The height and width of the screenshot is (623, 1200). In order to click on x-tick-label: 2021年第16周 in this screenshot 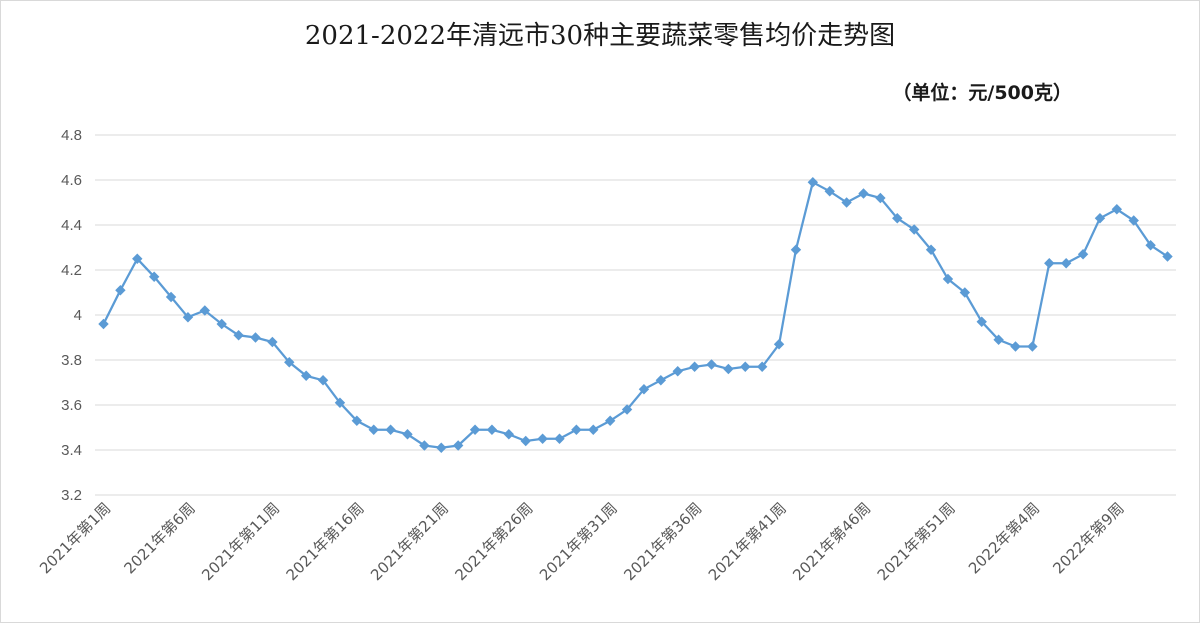, I will do `click(325, 541)`.